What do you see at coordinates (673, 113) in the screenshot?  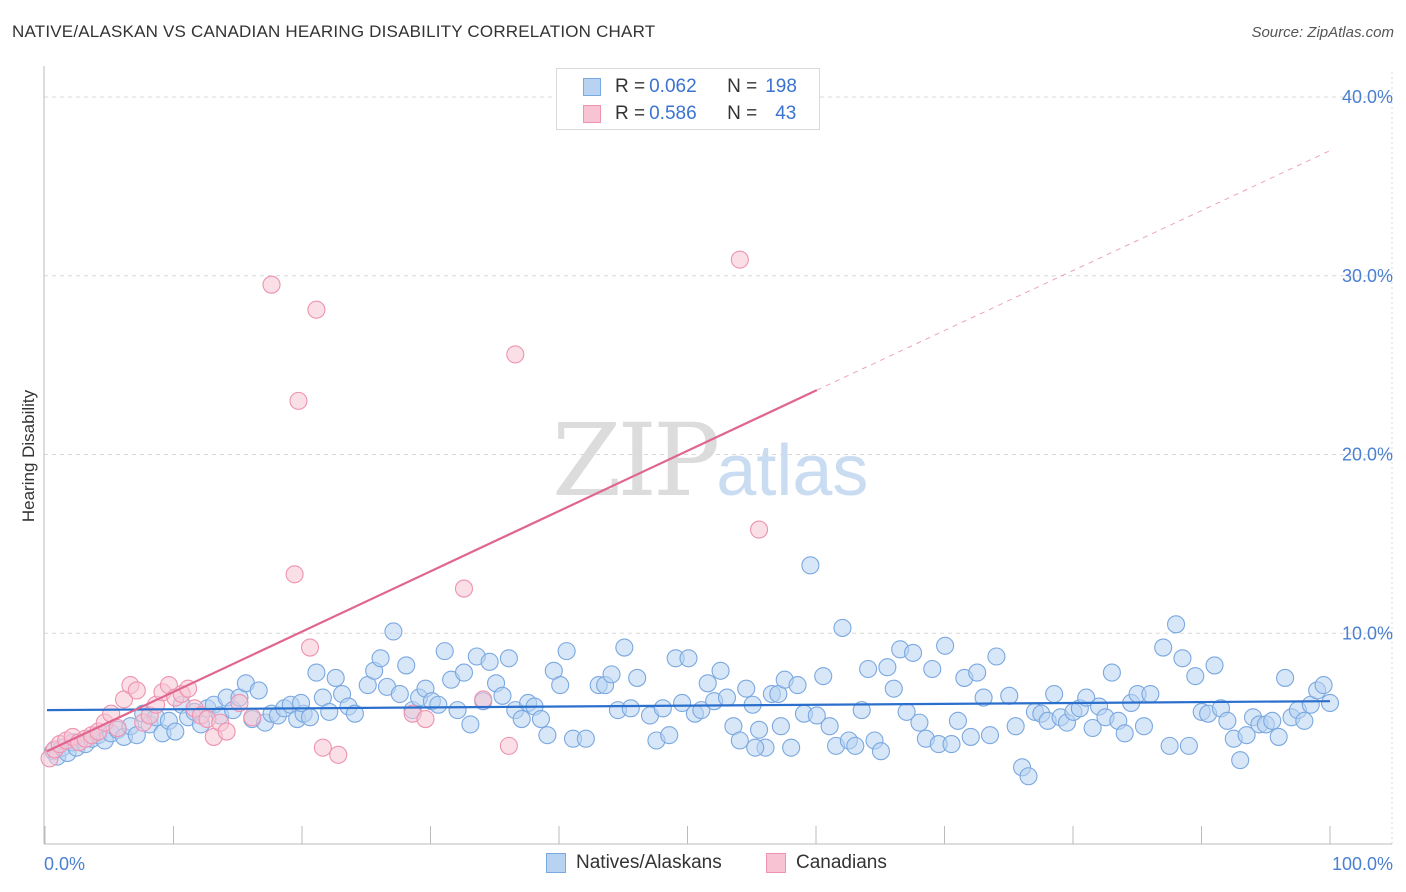 I see `legend-r-value: 0.586` at bounding box center [673, 113].